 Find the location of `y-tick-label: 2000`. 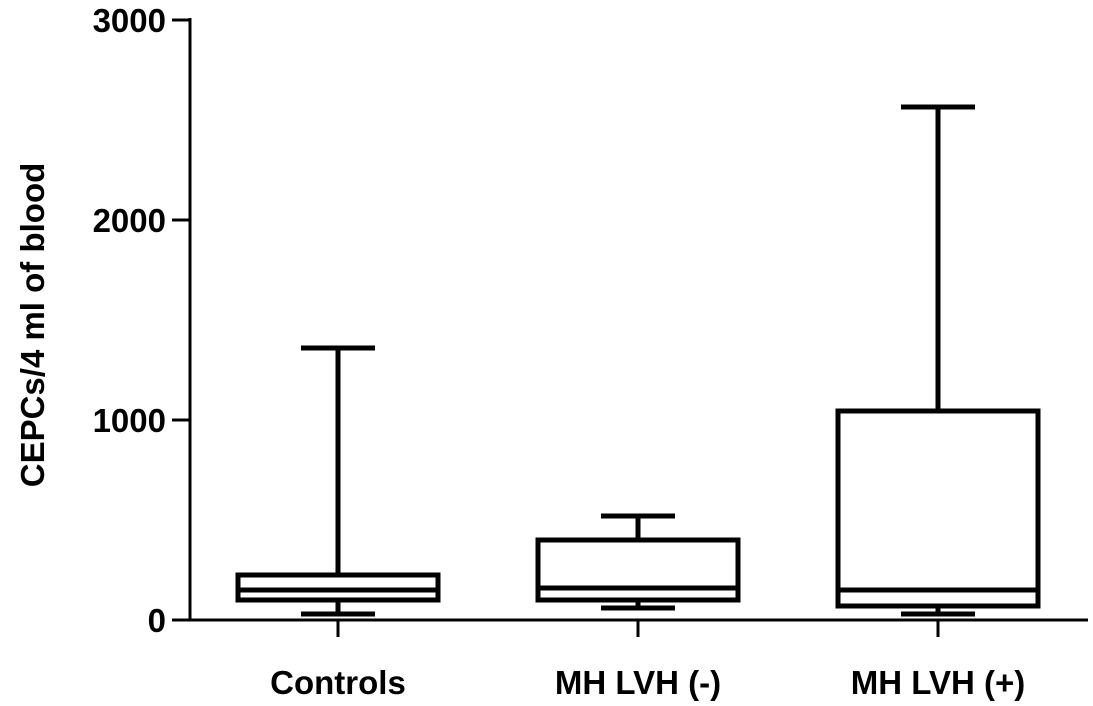

y-tick-label: 2000 is located at coordinates (129, 220).